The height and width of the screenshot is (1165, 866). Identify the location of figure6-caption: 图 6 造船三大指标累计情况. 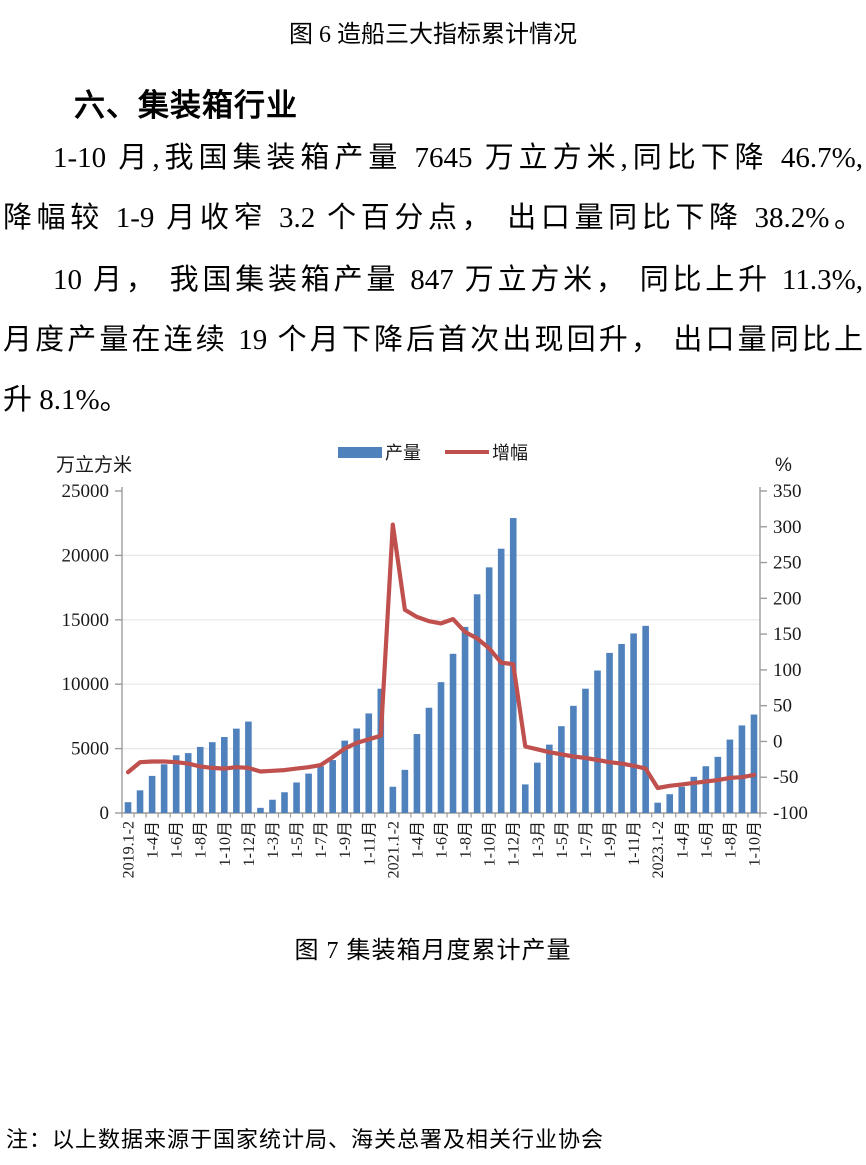
(433, 35).